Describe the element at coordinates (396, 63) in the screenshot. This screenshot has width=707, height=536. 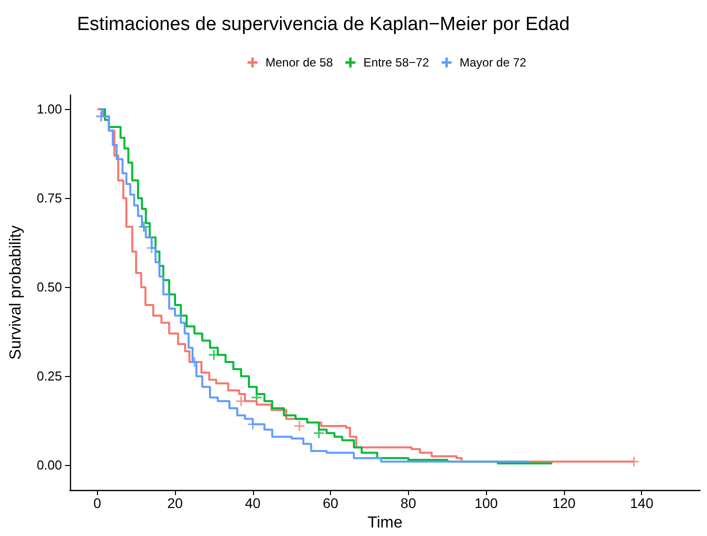
I see `legend-label: Entre 58−72` at that location.